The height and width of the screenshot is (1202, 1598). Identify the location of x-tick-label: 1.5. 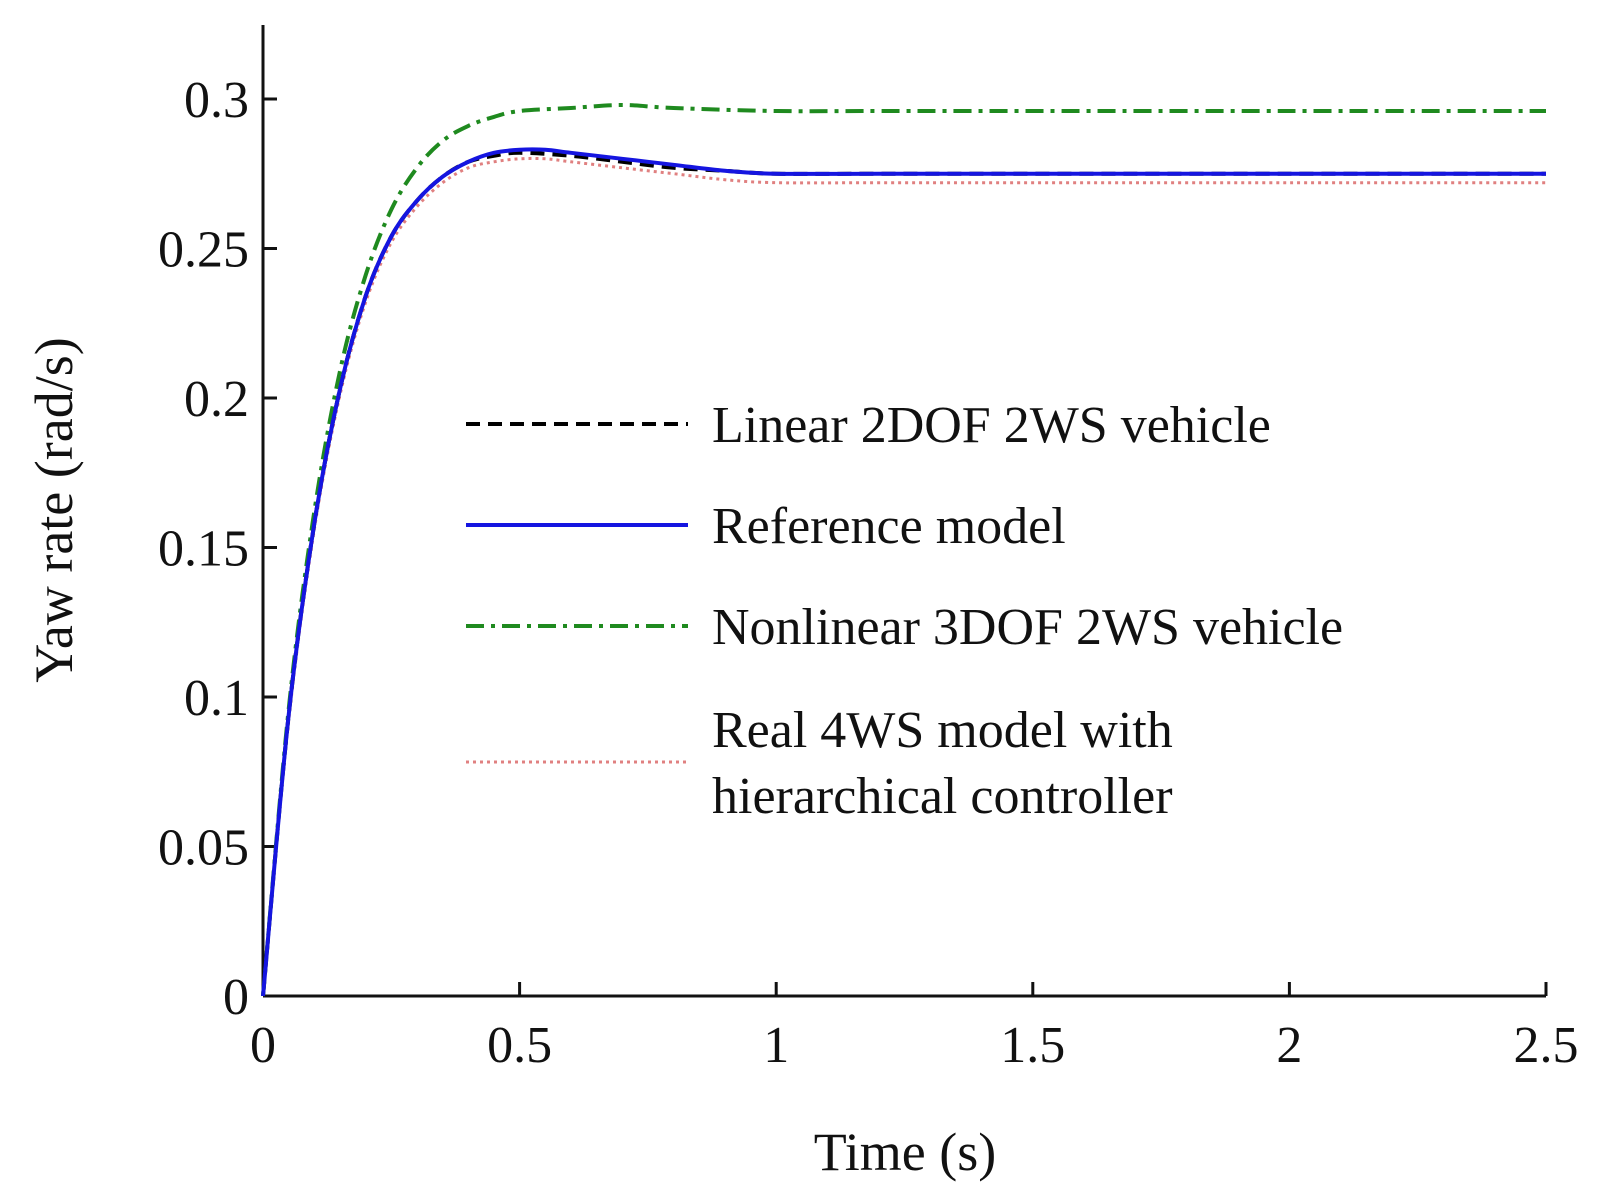
(1032, 1045).